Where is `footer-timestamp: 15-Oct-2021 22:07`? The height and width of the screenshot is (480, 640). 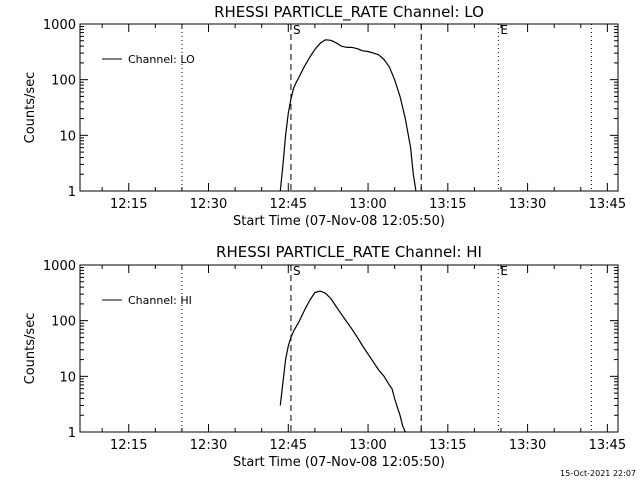 footer-timestamp: 15-Oct-2021 22:07 is located at coordinates (598, 473).